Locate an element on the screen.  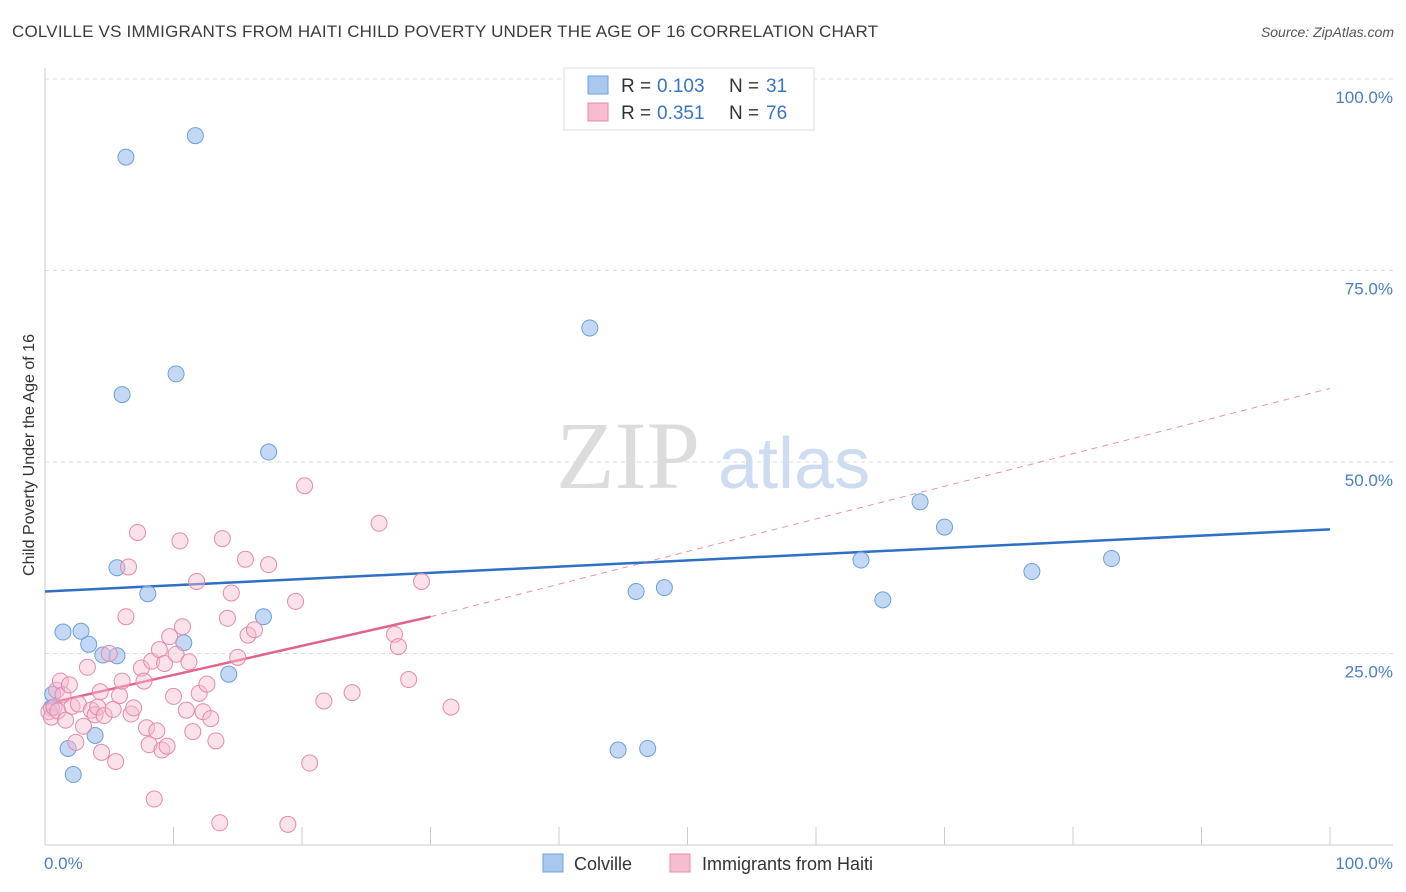
y-axis-label: Child Poverty Under the Age of 16 is located at coordinates (29, 455).